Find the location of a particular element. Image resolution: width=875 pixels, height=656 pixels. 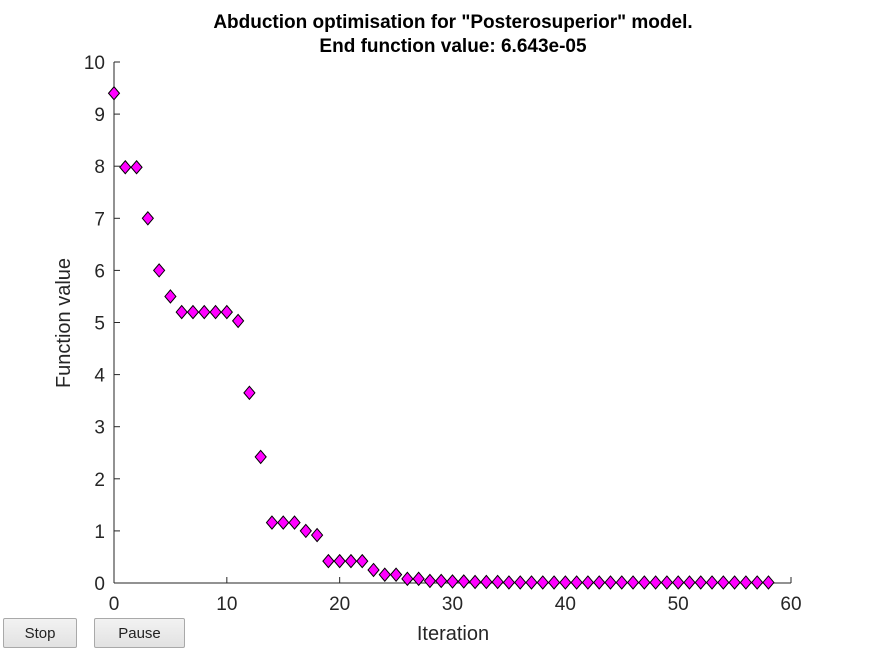

chart-subtitle: End function value: 6.643e-05 is located at coordinates (453, 46).